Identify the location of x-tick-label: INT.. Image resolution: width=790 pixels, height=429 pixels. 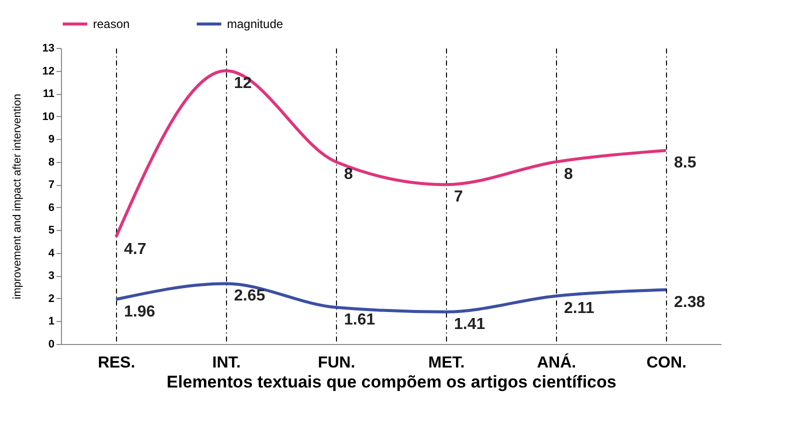
(226, 363).